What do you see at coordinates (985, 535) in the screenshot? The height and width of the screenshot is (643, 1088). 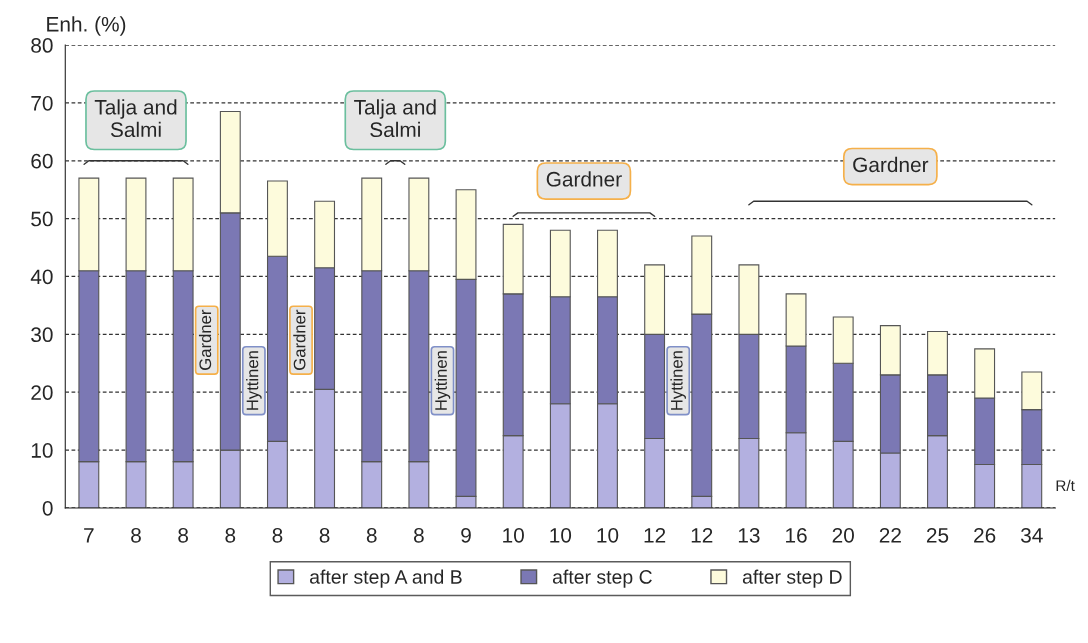 I see `x-tick-label: 26` at bounding box center [985, 535].